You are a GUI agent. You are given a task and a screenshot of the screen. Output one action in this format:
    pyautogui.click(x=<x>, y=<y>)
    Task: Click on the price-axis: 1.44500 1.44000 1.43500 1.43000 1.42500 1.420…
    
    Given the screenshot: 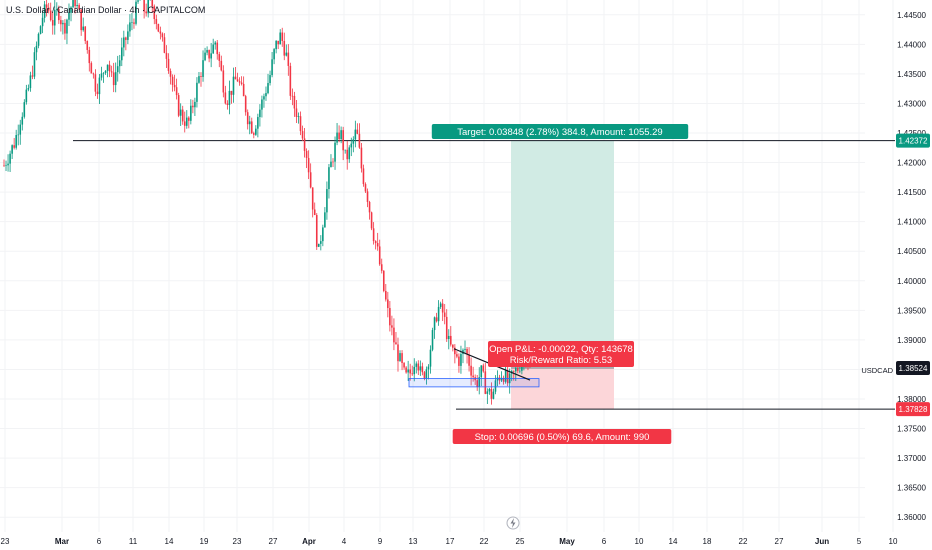 What is the action you would take?
    pyautogui.click(x=895, y=266)
    